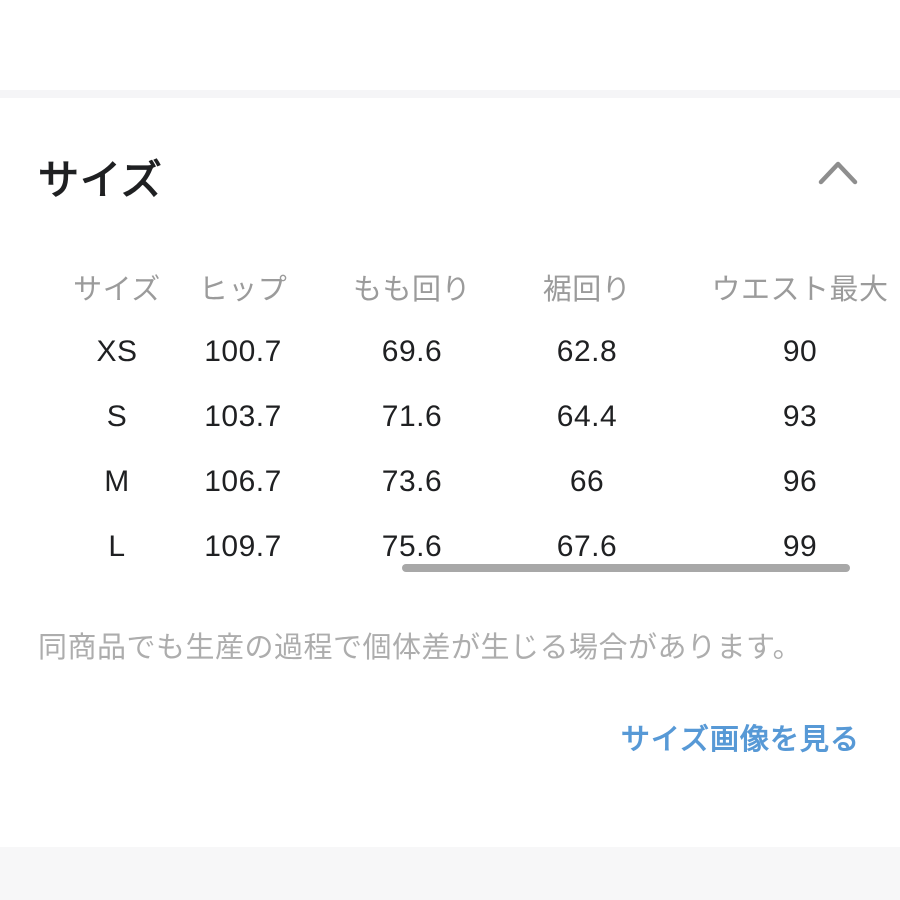 Image resolution: width=900 pixels, height=900 pixels. Describe the element at coordinates (800, 289) in the screenshot. I see `column-header-waist-max: ウエスト最大` at that location.